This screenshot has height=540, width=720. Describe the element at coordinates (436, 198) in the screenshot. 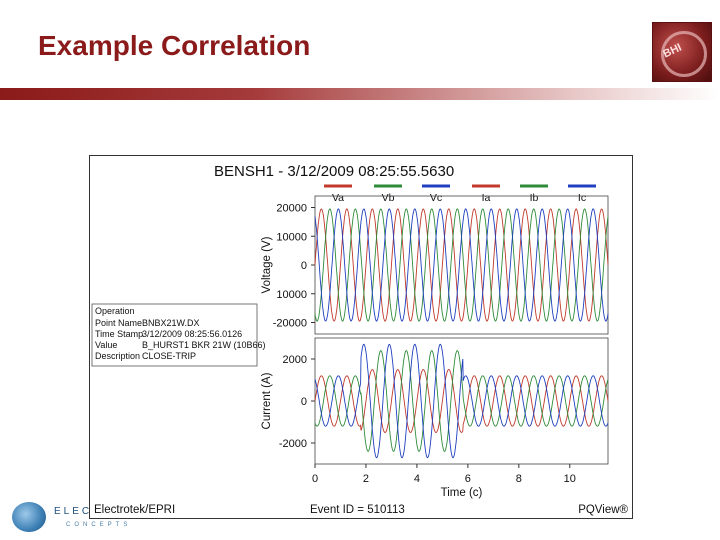

I see `legend-label-vc: Vc` at that location.